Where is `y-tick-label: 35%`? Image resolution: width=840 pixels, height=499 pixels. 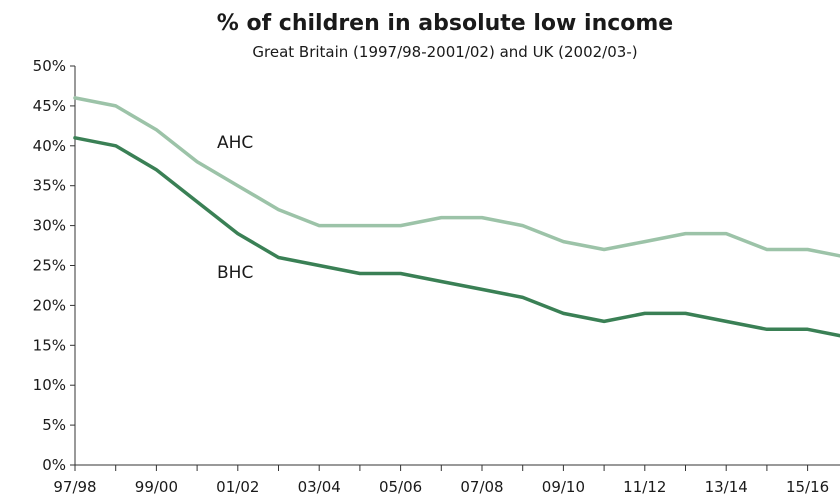 y-tick-label: 35% is located at coordinates (49, 186).